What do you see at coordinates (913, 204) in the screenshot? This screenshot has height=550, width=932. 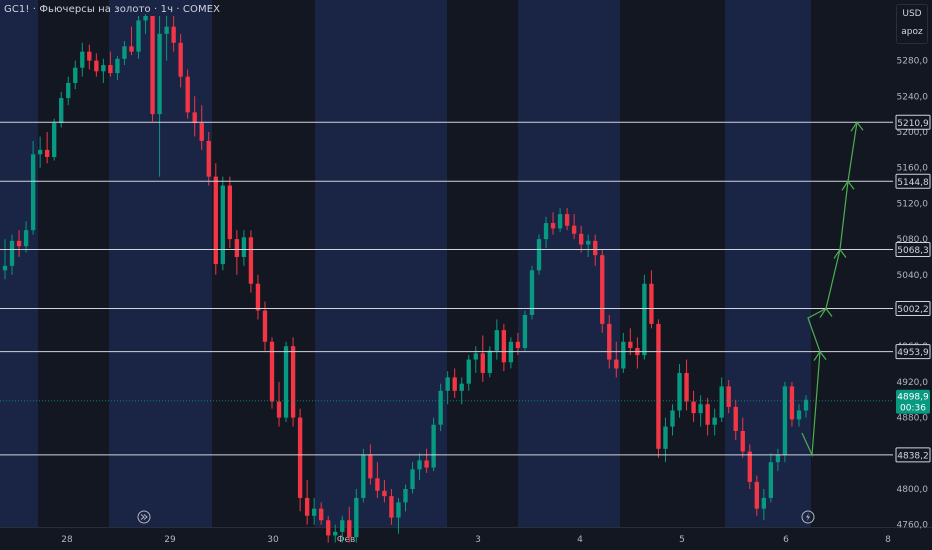 I see `y-tick-label: 5120,0` at bounding box center [913, 204].